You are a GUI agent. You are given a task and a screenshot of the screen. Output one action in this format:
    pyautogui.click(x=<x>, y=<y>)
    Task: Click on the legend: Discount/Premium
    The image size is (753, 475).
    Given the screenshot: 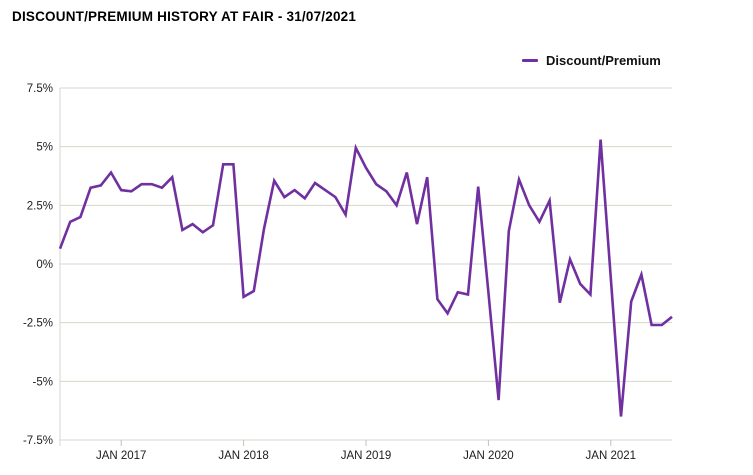 What is the action you would take?
    pyautogui.click(x=591, y=60)
    